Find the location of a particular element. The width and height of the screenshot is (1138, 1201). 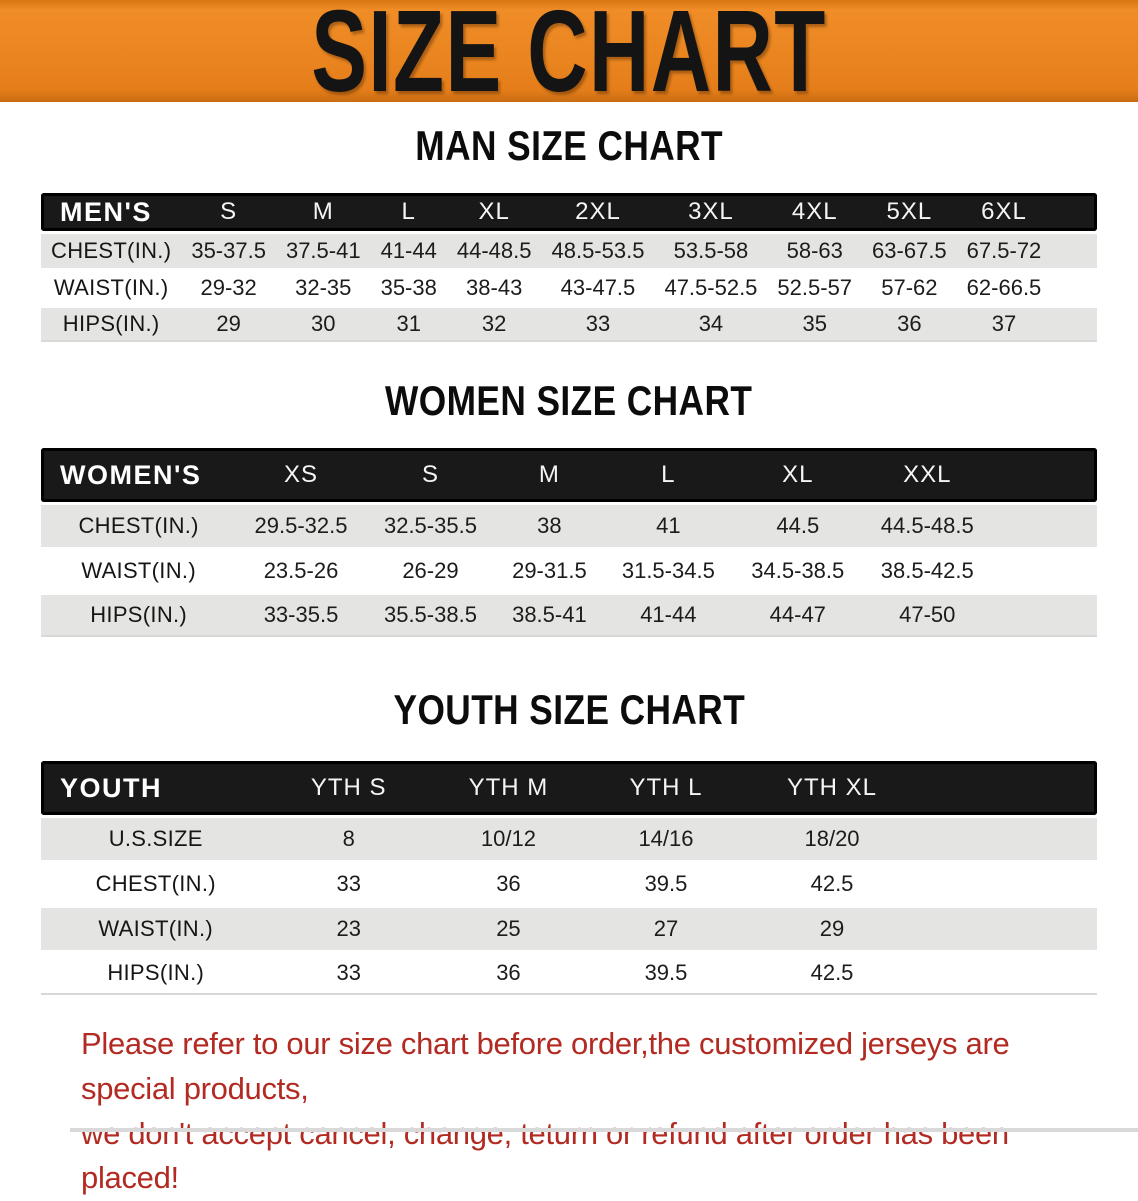

section-heading-text: YOUTH SIZE CHART is located at coordinates (569, 710).